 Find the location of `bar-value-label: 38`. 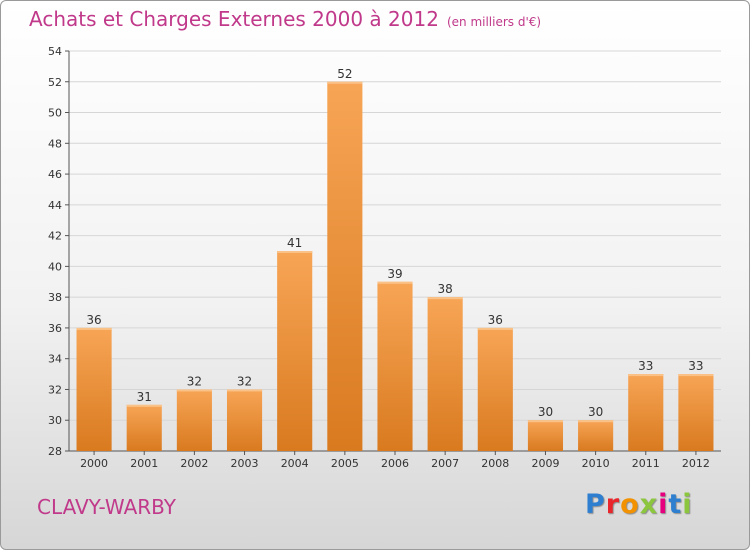

bar-value-label: 38 is located at coordinates (445, 289).